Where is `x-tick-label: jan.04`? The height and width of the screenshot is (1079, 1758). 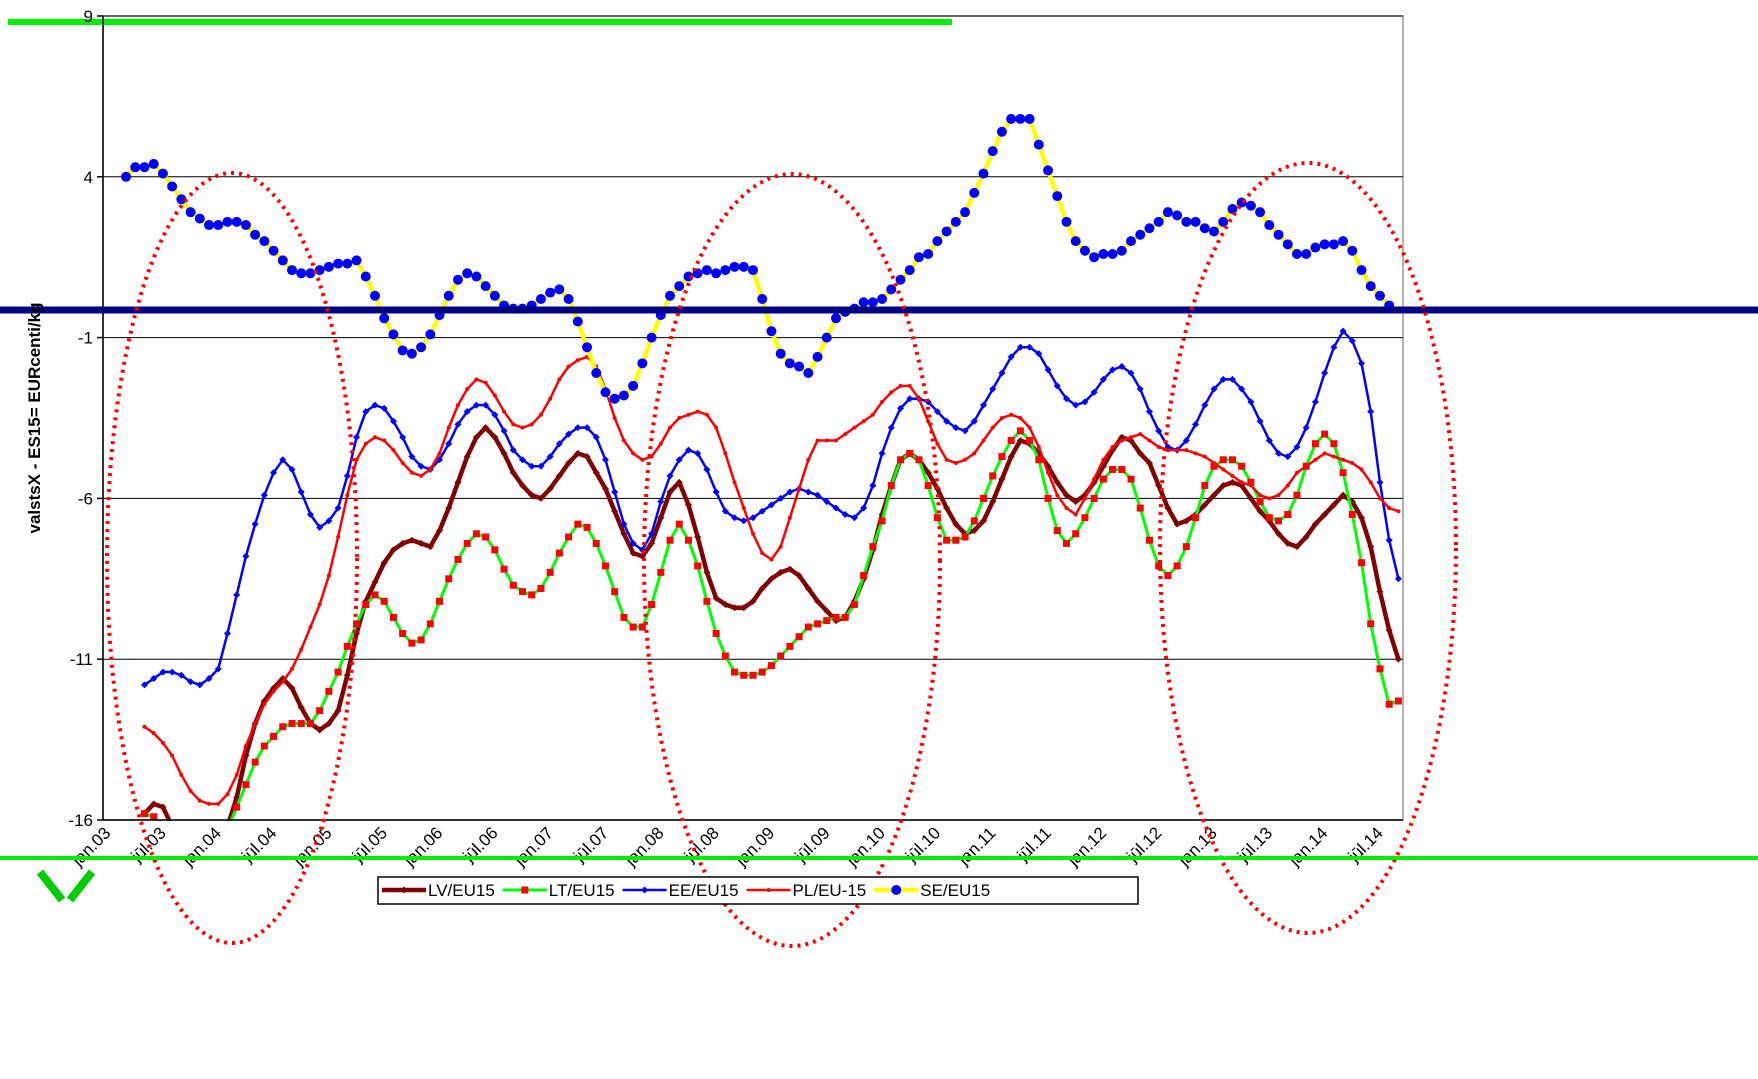 x-tick-label: jan.04 is located at coordinates (201, 846).